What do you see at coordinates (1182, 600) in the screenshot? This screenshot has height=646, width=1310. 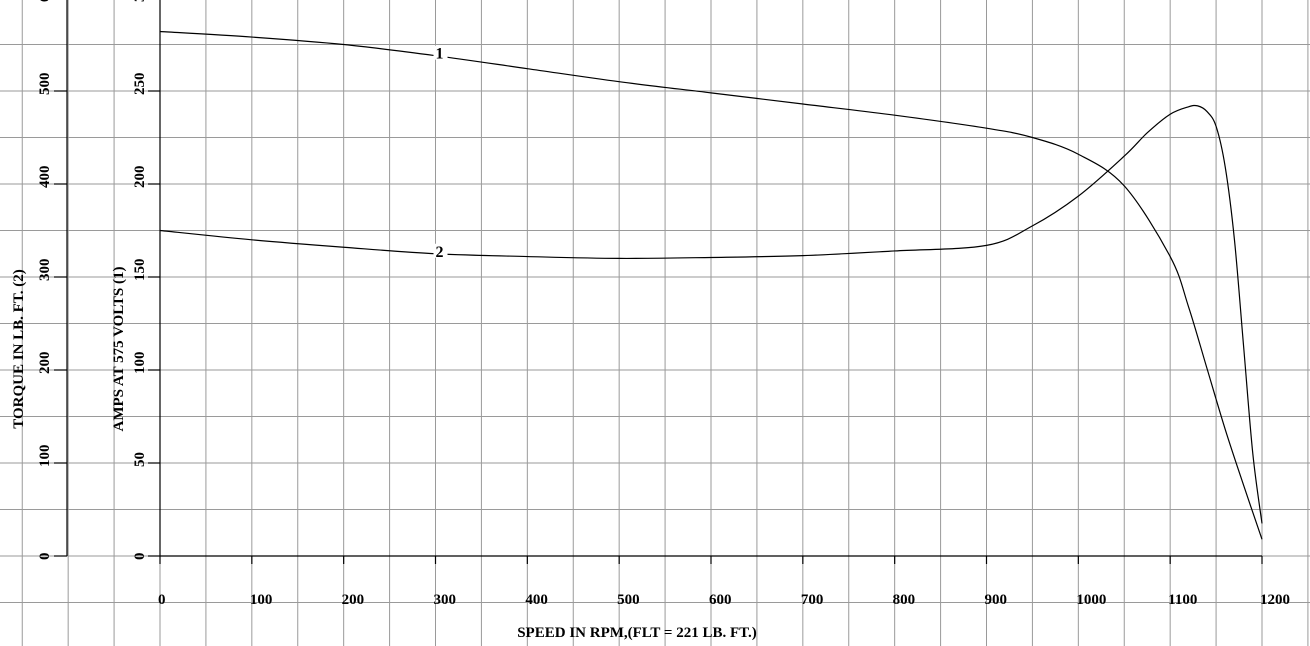 I see `x-tick-label: 1100` at bounding box center [1182, 600].